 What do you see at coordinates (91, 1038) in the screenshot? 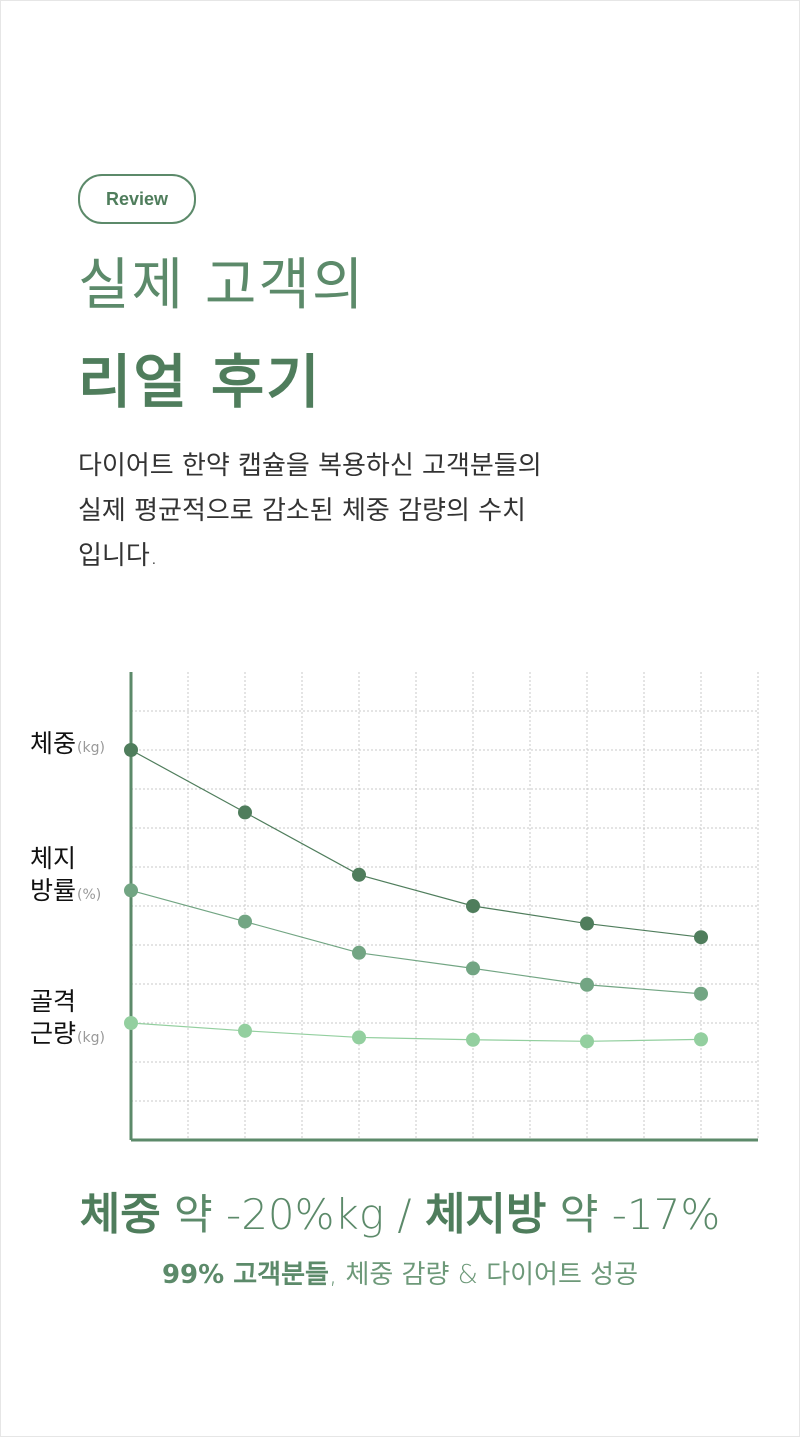
I see `muscle-label-unit: (kg)` at bounding box center [91, 1038].